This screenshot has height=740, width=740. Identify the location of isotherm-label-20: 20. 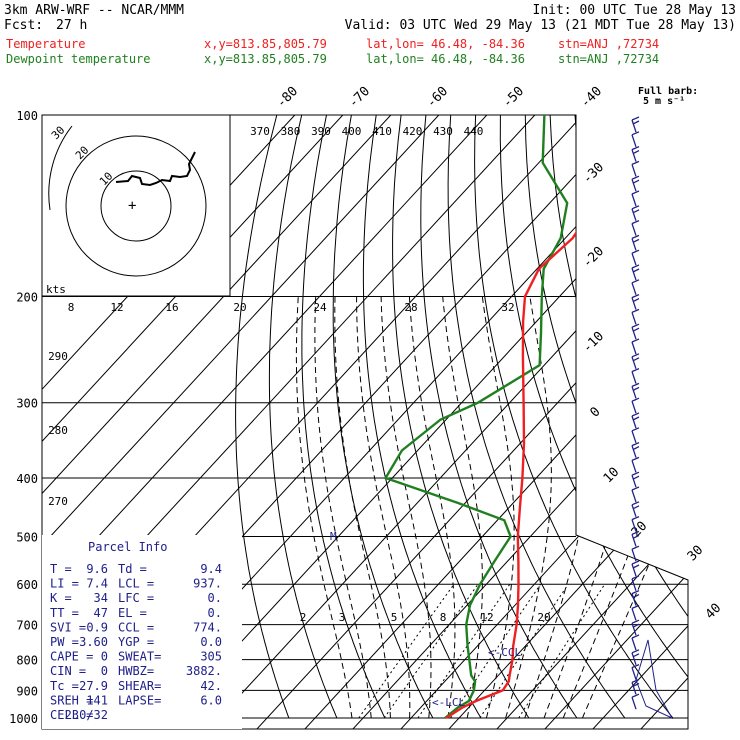
(640, 530).